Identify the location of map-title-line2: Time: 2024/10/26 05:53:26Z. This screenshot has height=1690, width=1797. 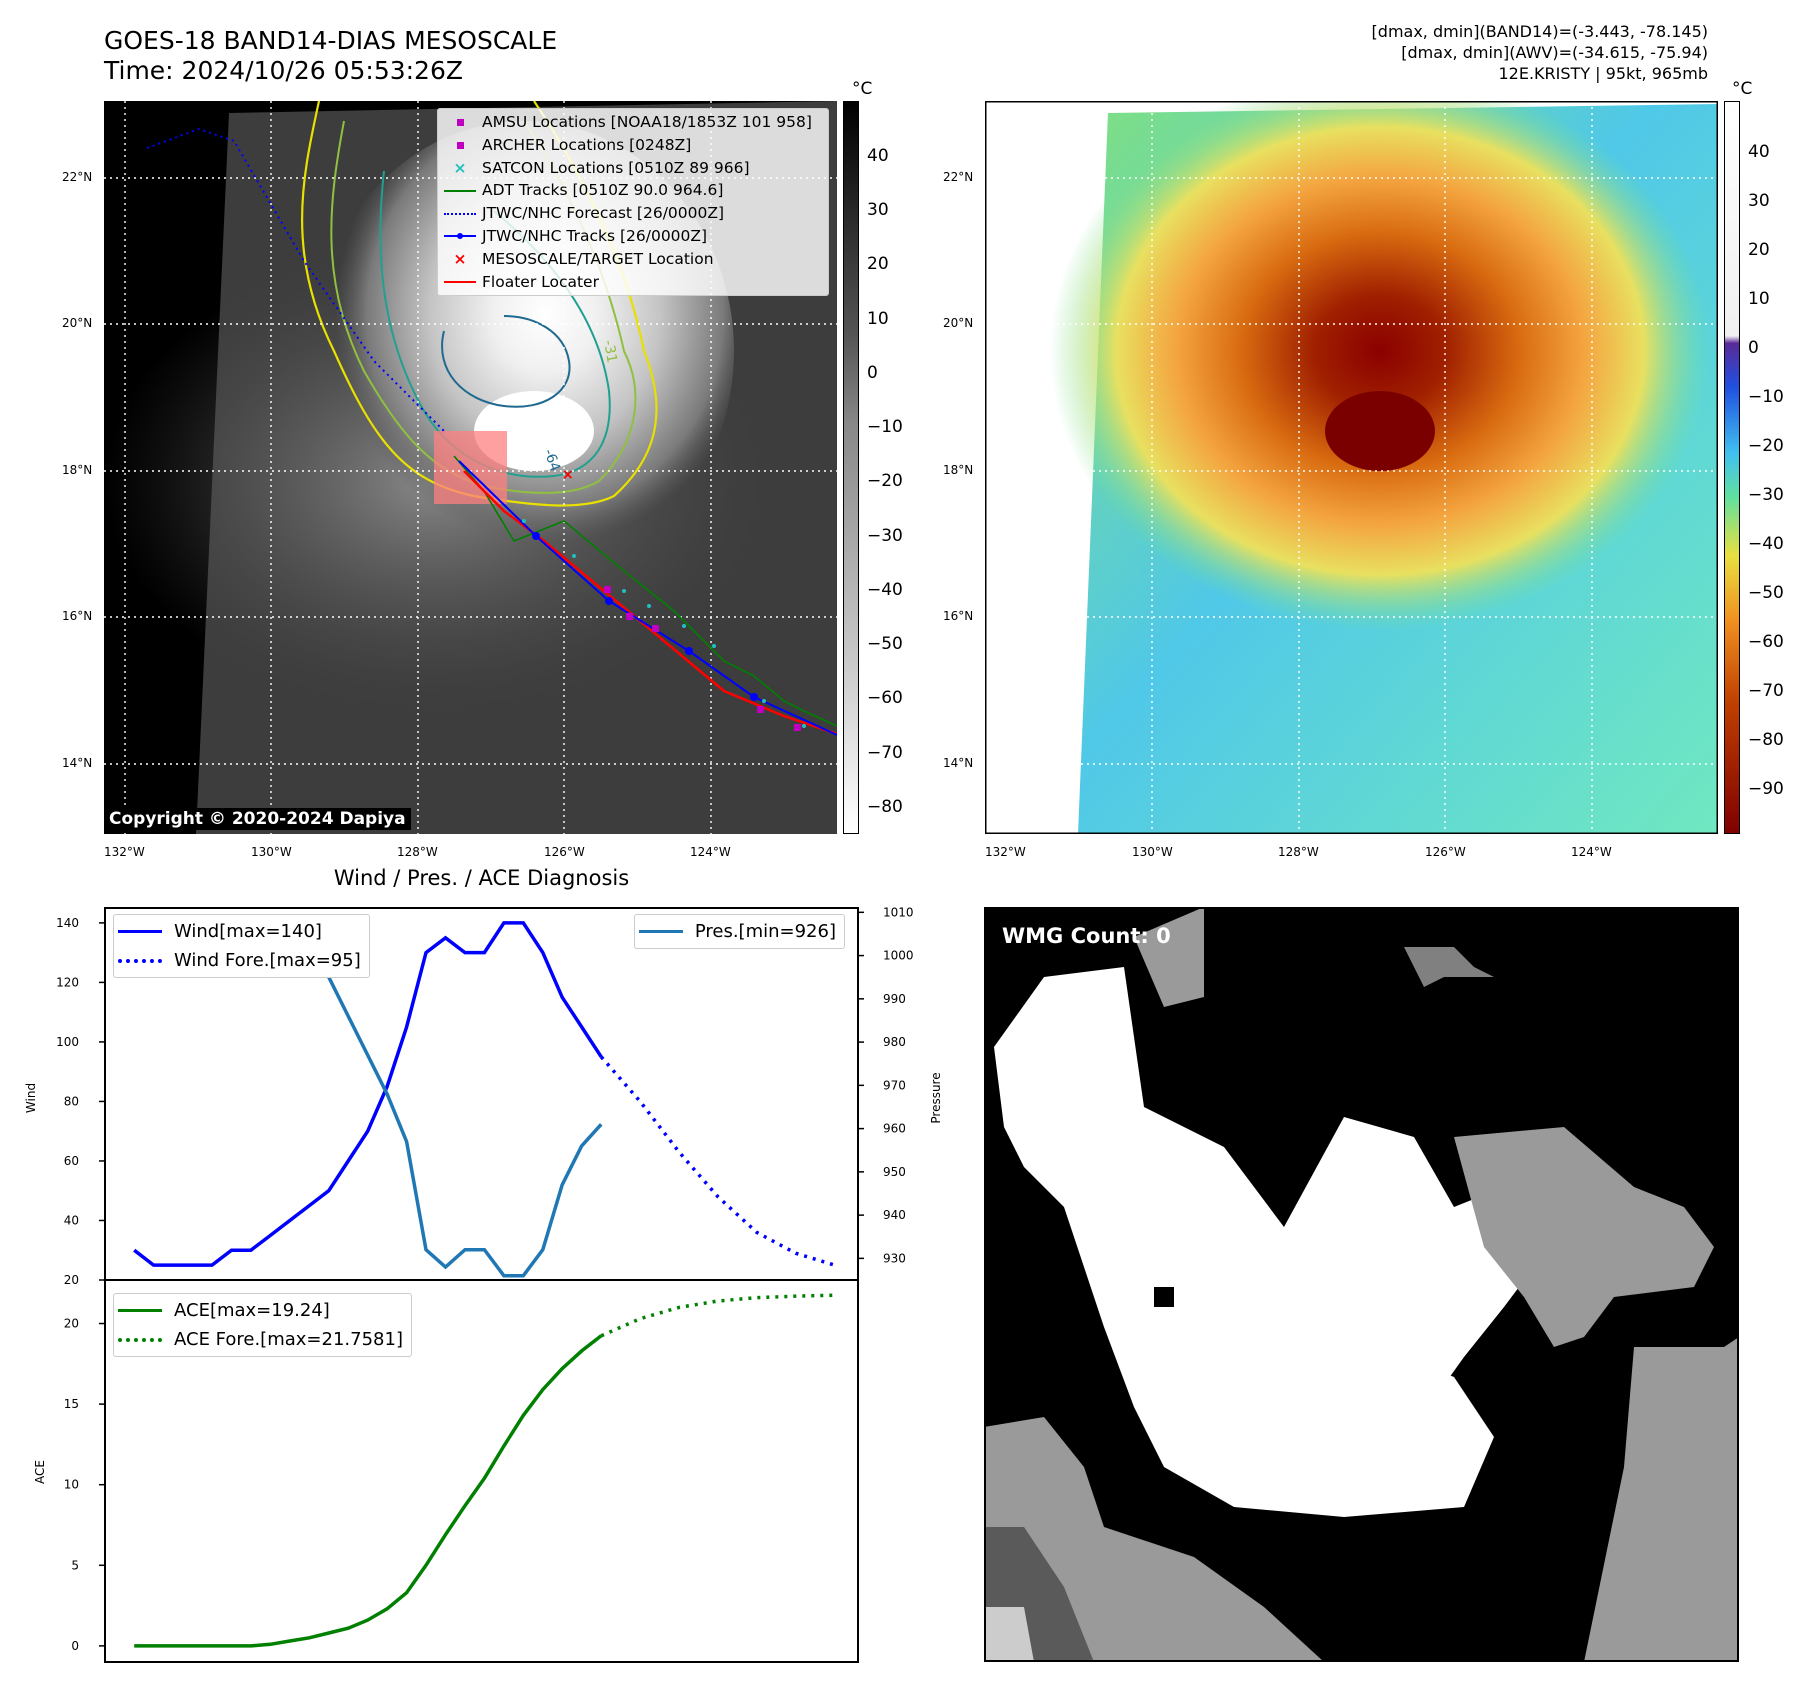
(283, 70).